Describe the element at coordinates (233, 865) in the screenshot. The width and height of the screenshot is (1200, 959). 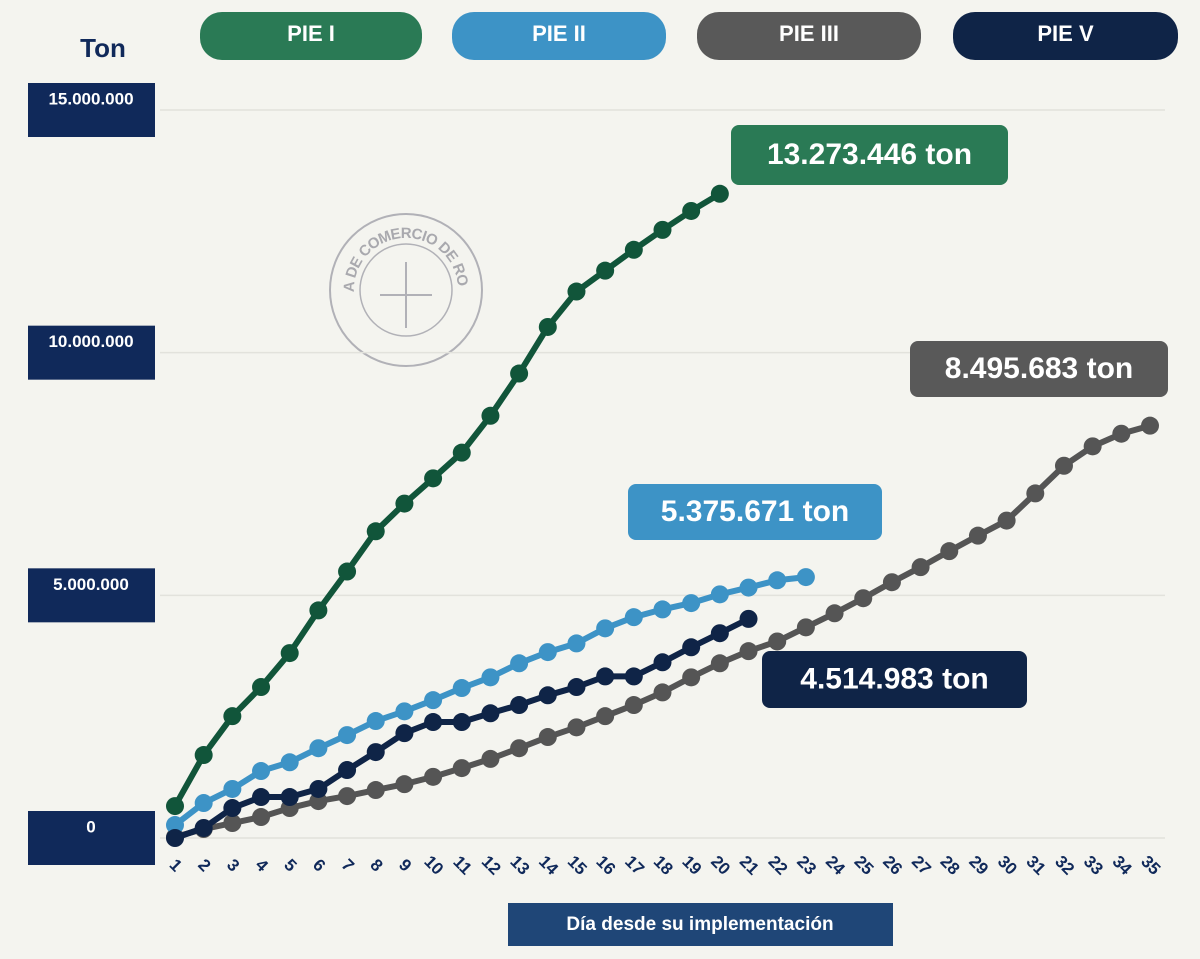
I see `x-tick-label: 3` at that location.